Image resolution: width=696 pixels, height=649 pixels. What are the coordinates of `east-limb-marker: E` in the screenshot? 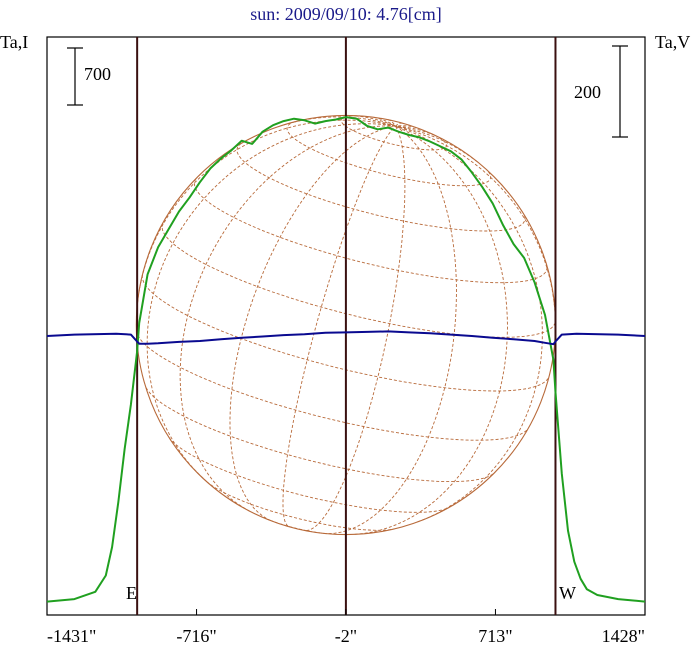 It's located at (131, 593).